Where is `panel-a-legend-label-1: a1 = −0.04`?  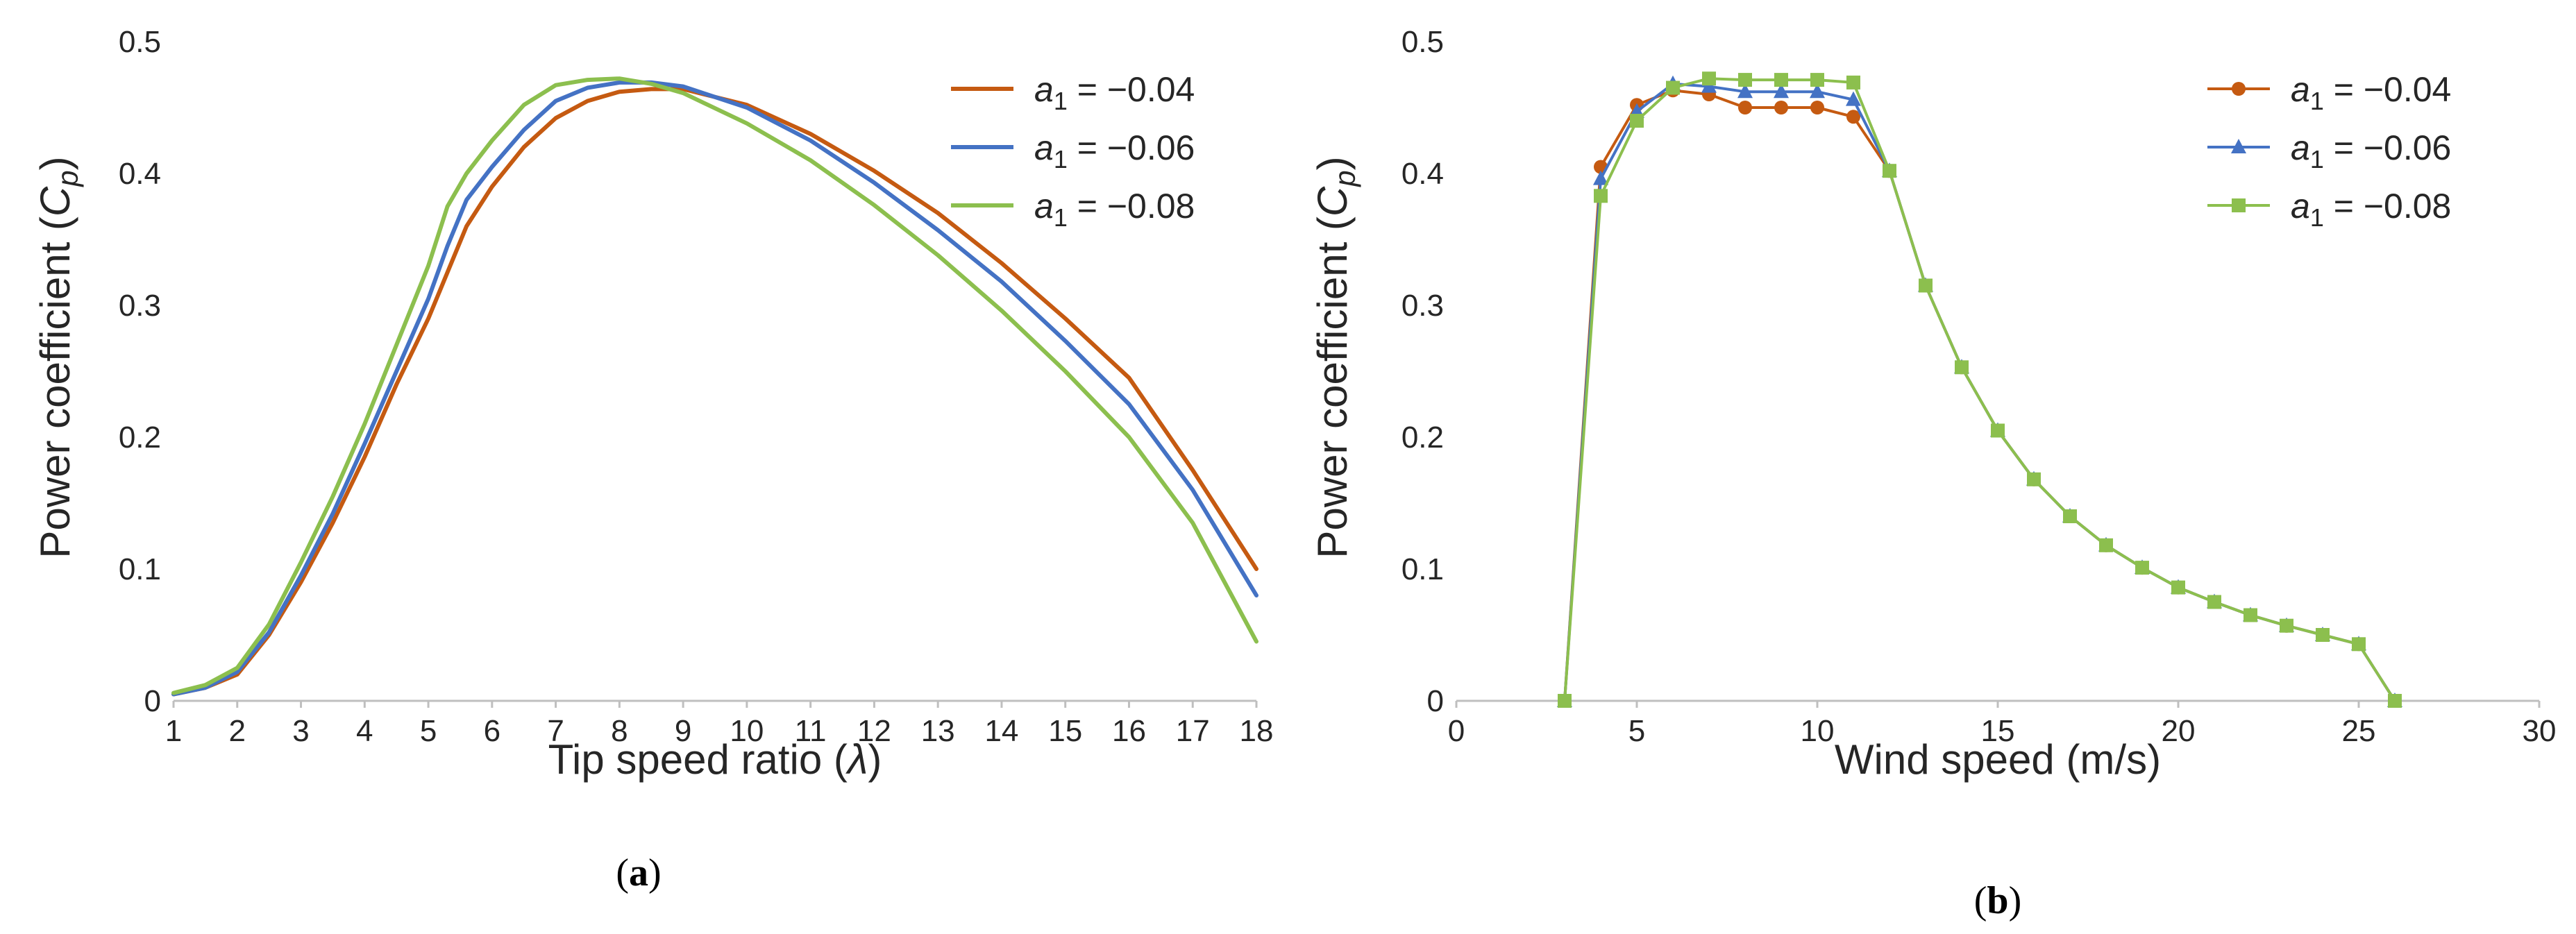 panel-a-legend-label-1: a1 = −0.04 is located at coordinates (1114, 92).